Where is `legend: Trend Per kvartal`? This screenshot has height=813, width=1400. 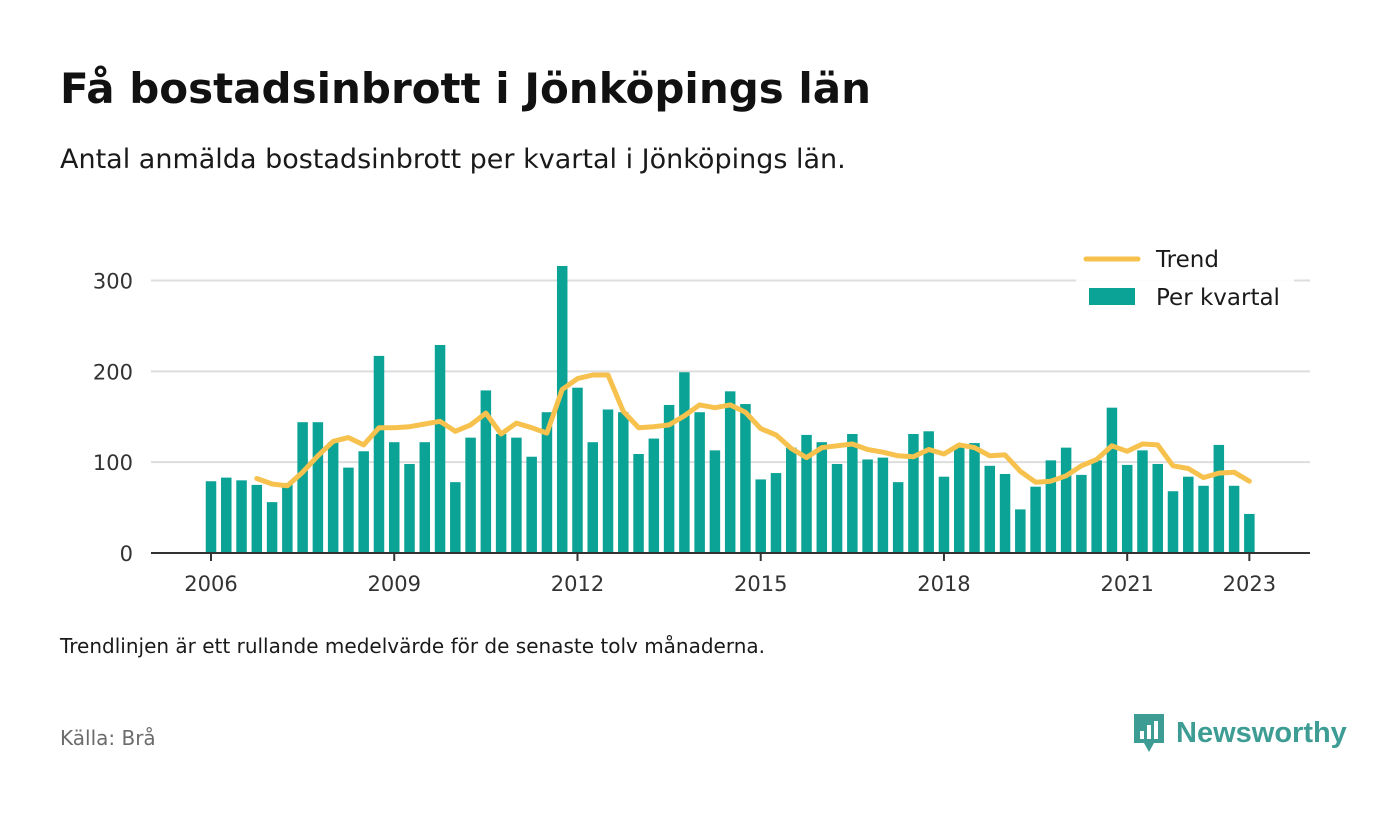 legend: Trend Per kvartal is located at coordinates (1185, 280).